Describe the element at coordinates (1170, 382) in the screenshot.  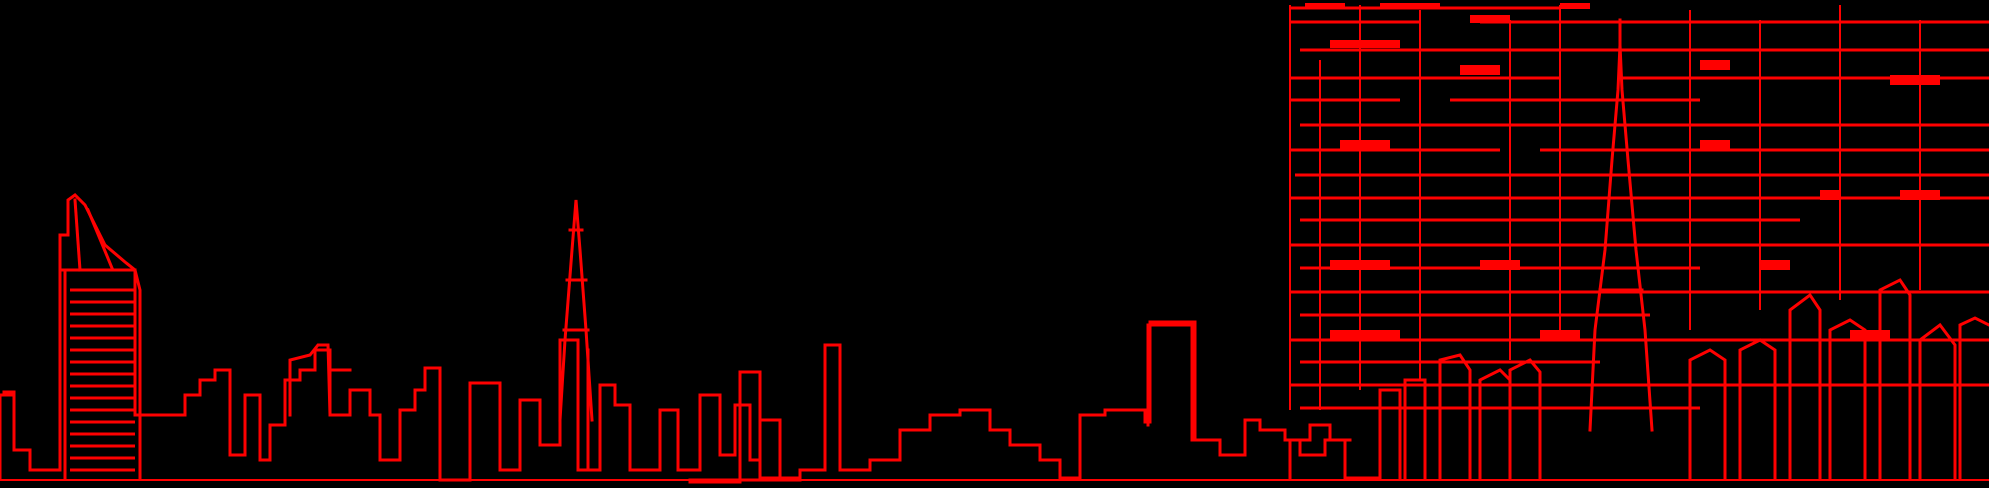
I see `rectangular-tower-outline` at that location.